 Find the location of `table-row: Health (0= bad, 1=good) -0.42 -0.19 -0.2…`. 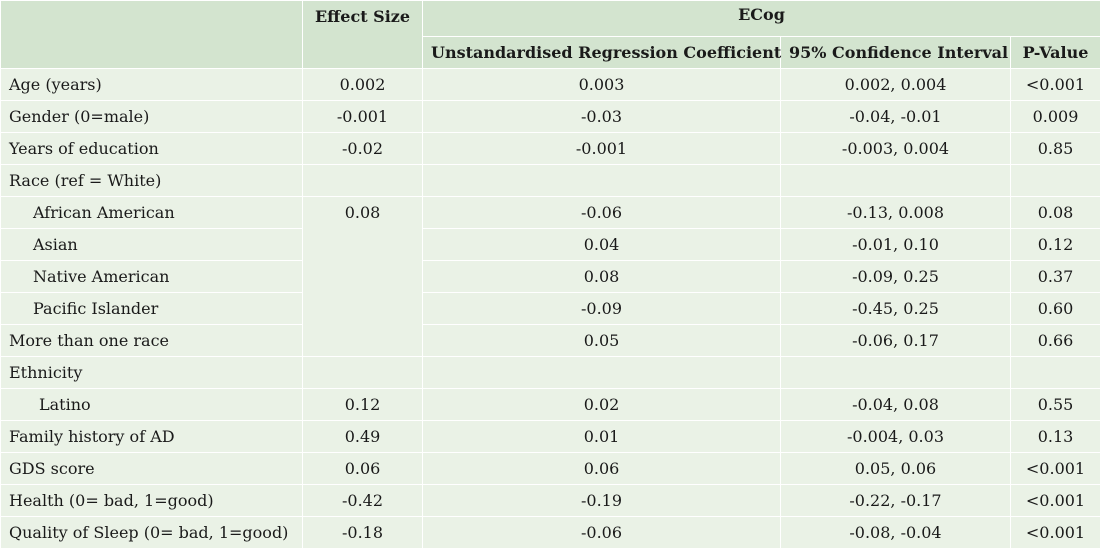

table-row: Health (0= bad, 1=good) -0.42 -0.19 -0.2… is located at coordinates (550, 500).